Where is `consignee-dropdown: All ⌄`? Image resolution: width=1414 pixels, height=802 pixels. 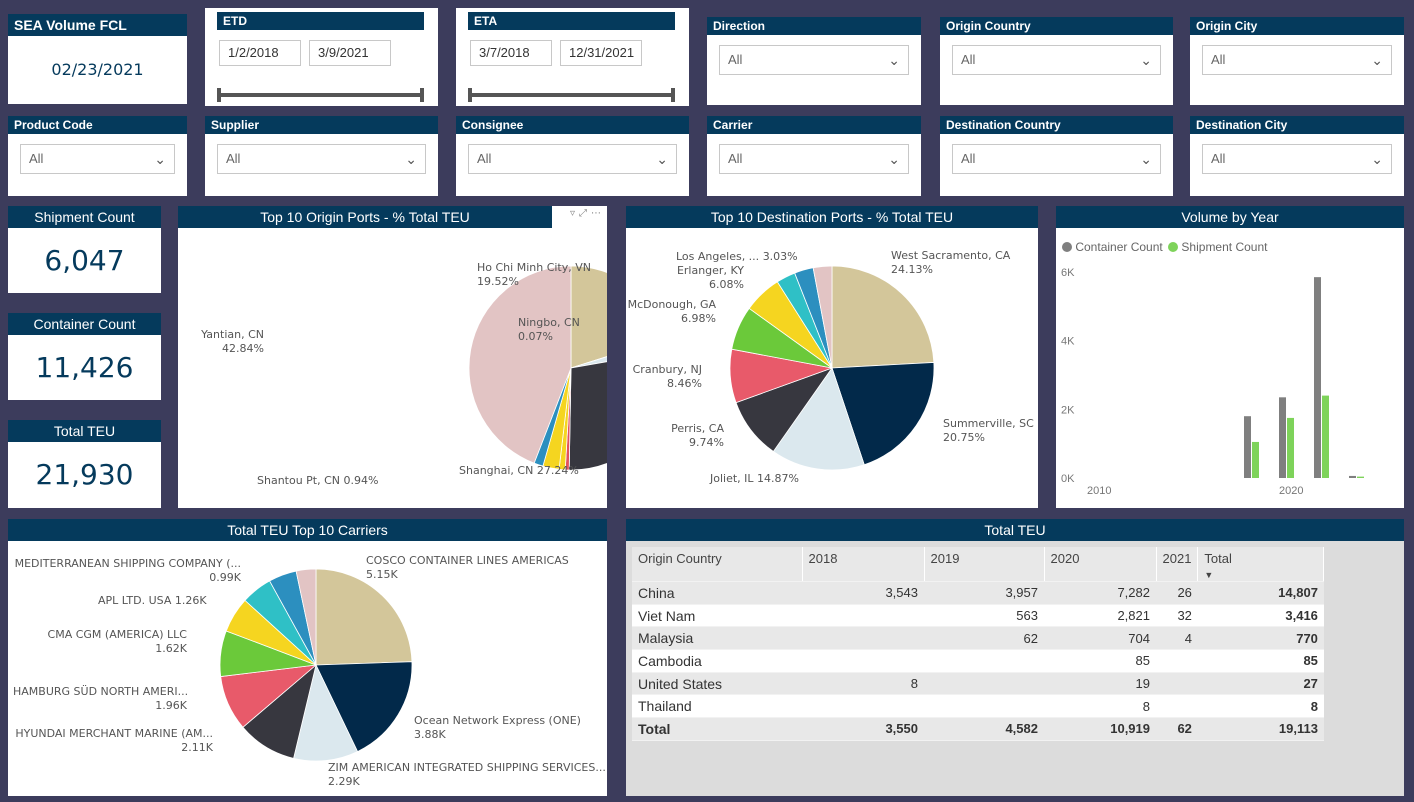 consignee-dropdown: All ⌄ is located at coordinates (572, 159).